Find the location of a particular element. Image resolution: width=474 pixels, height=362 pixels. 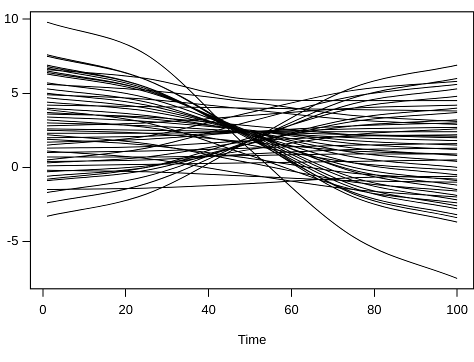

x-tick-label: 60 is located at coordinates (291, 310).